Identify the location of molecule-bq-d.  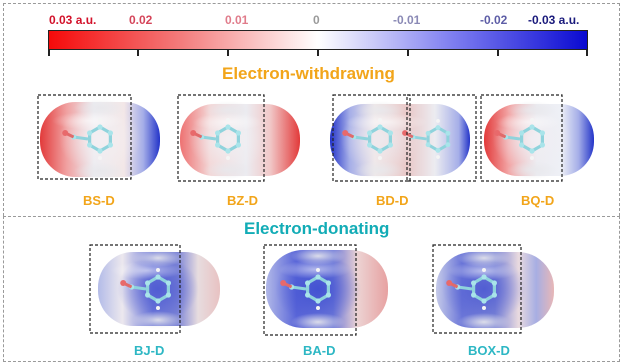
(537, 138).